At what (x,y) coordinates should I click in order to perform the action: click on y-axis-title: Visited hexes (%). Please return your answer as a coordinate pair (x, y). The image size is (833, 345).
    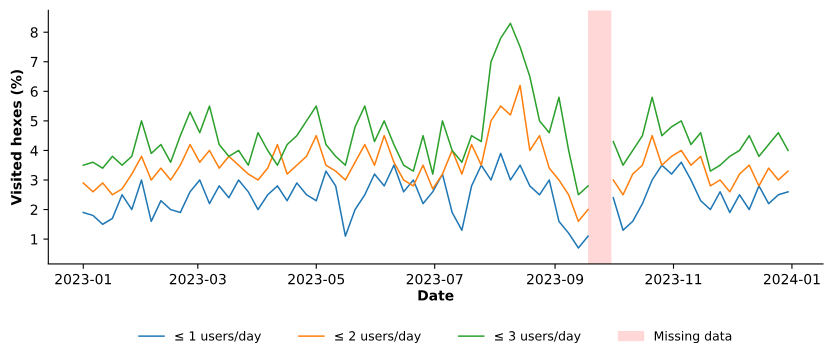
    Looking at the image, I should click on (17, 138).